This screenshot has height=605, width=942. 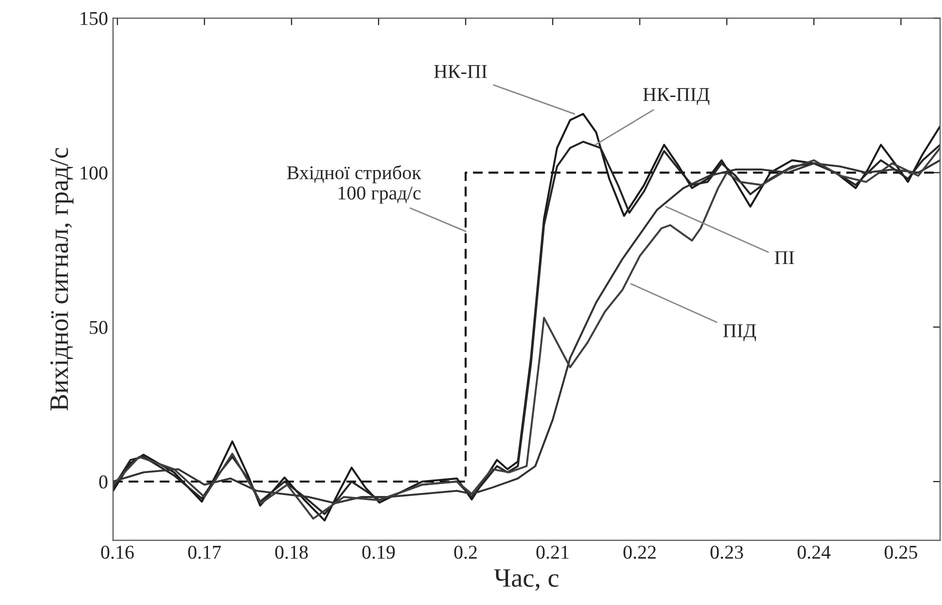 I want to click on x-tick-label: 0.25, so click(x=901, y=552).